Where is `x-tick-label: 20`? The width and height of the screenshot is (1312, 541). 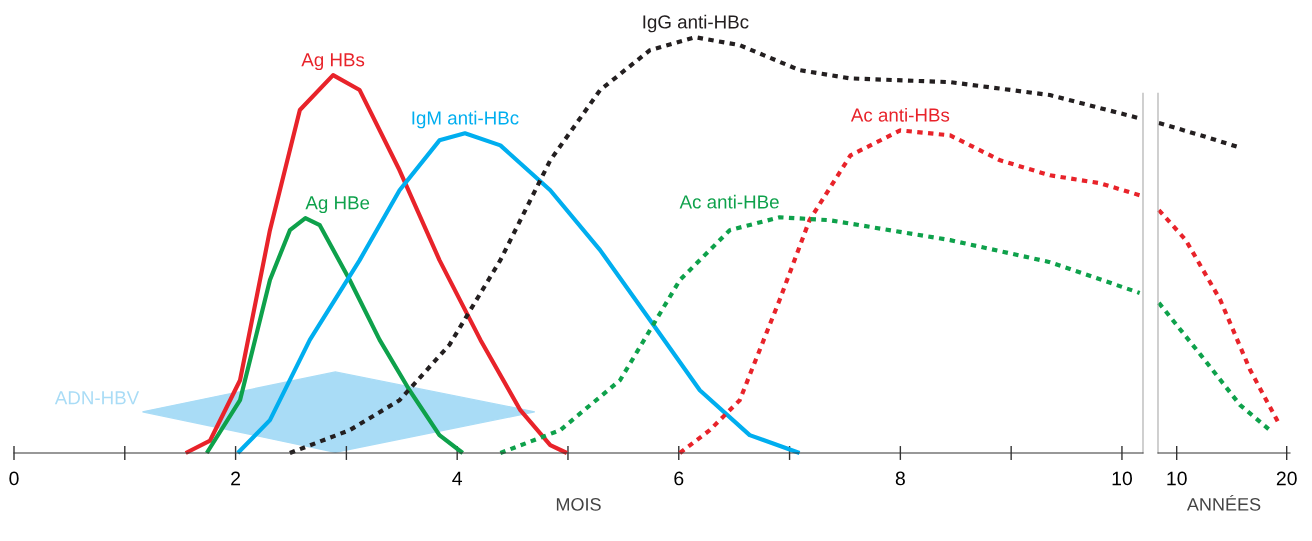
x-tick-label: 20 is located at coordinates (1286, 478).